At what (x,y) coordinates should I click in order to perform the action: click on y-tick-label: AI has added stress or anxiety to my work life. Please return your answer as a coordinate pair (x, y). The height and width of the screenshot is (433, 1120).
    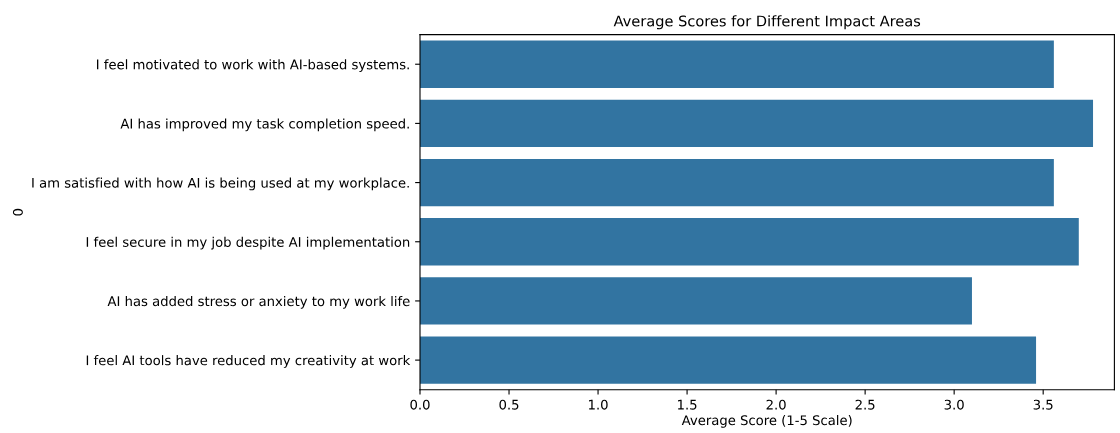
    Looking at the image, I should click on (258, 302).